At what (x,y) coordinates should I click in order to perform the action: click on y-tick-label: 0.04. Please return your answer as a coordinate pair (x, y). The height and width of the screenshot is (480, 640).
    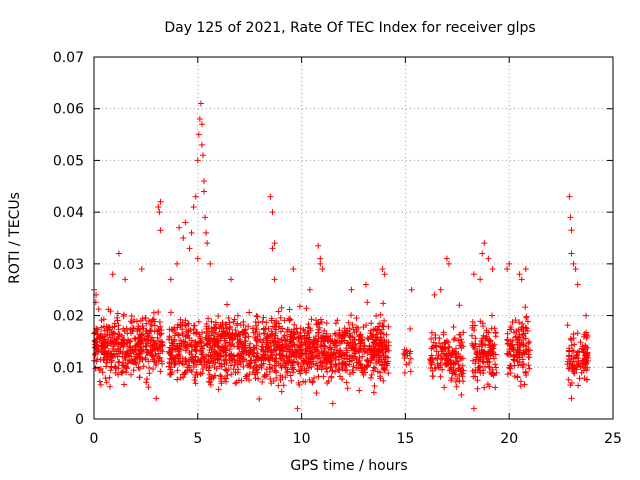
    Looking at the image, I should click on (68, 213).